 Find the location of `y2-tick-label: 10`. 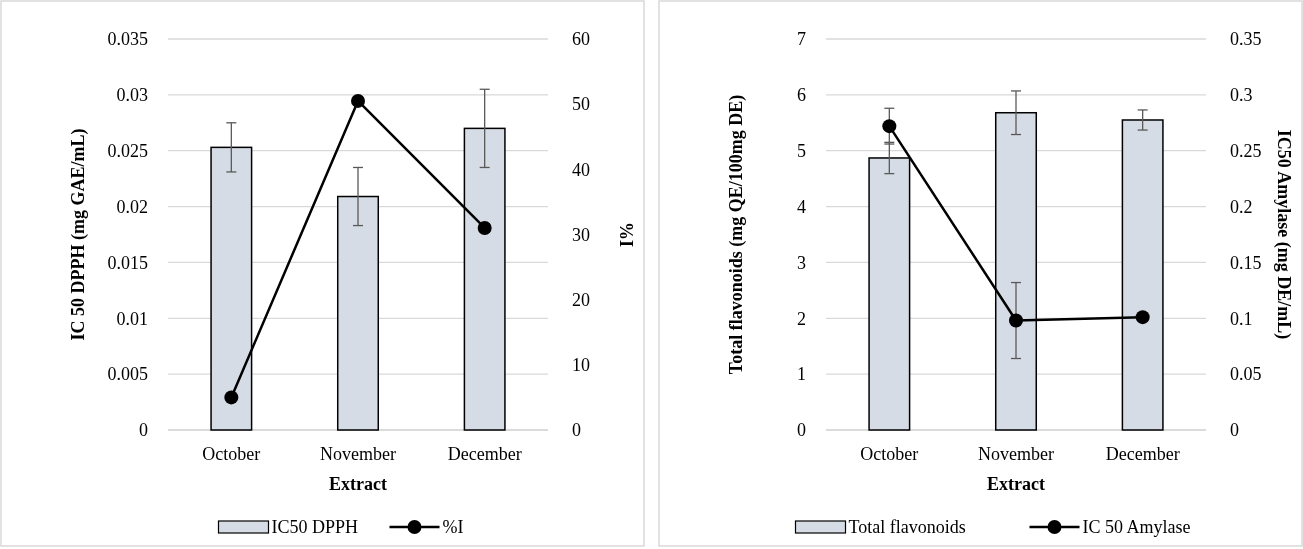

y2-tick-label: 10 is located at coordinates (581, 365).